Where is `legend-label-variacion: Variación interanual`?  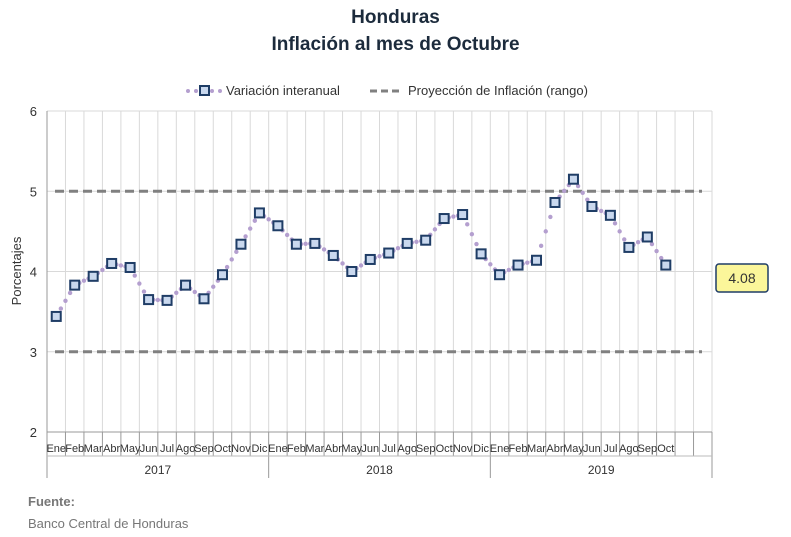
legend-label-variacion: Variación interanual is located at coordinates (283, 90).